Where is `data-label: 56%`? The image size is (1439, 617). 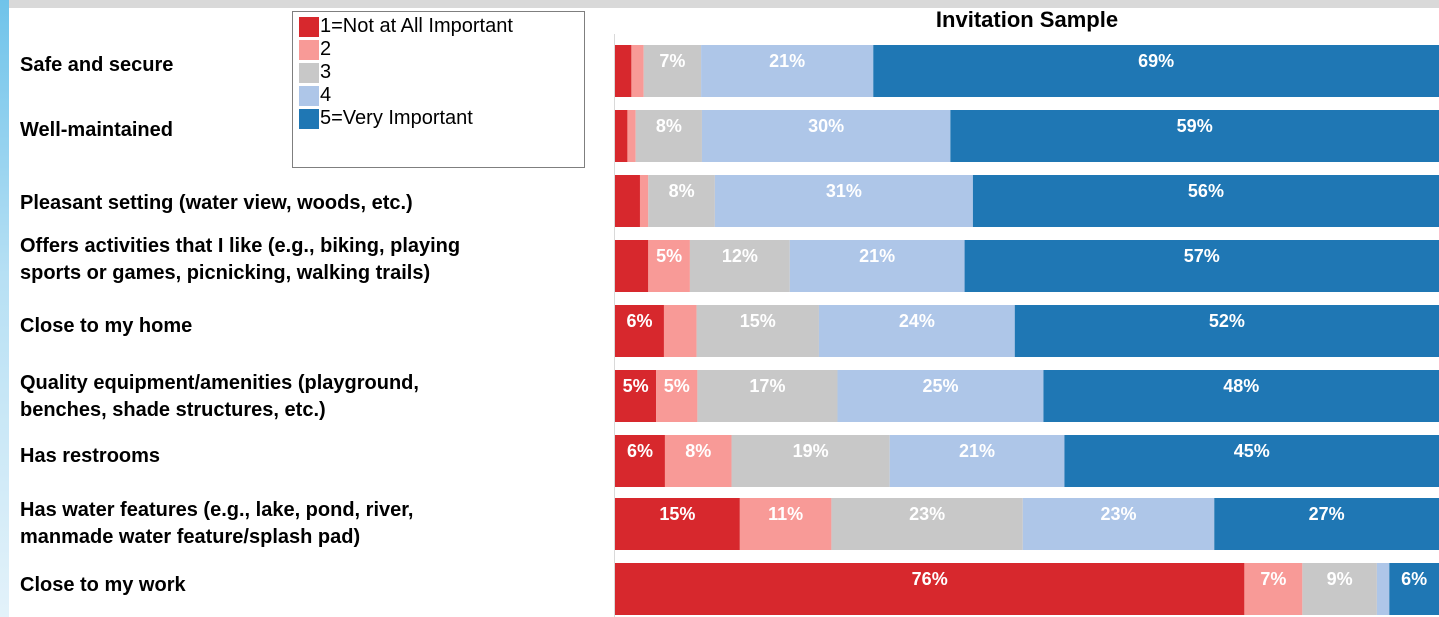
data-label: 56% is located at coordinates (1206, 191).